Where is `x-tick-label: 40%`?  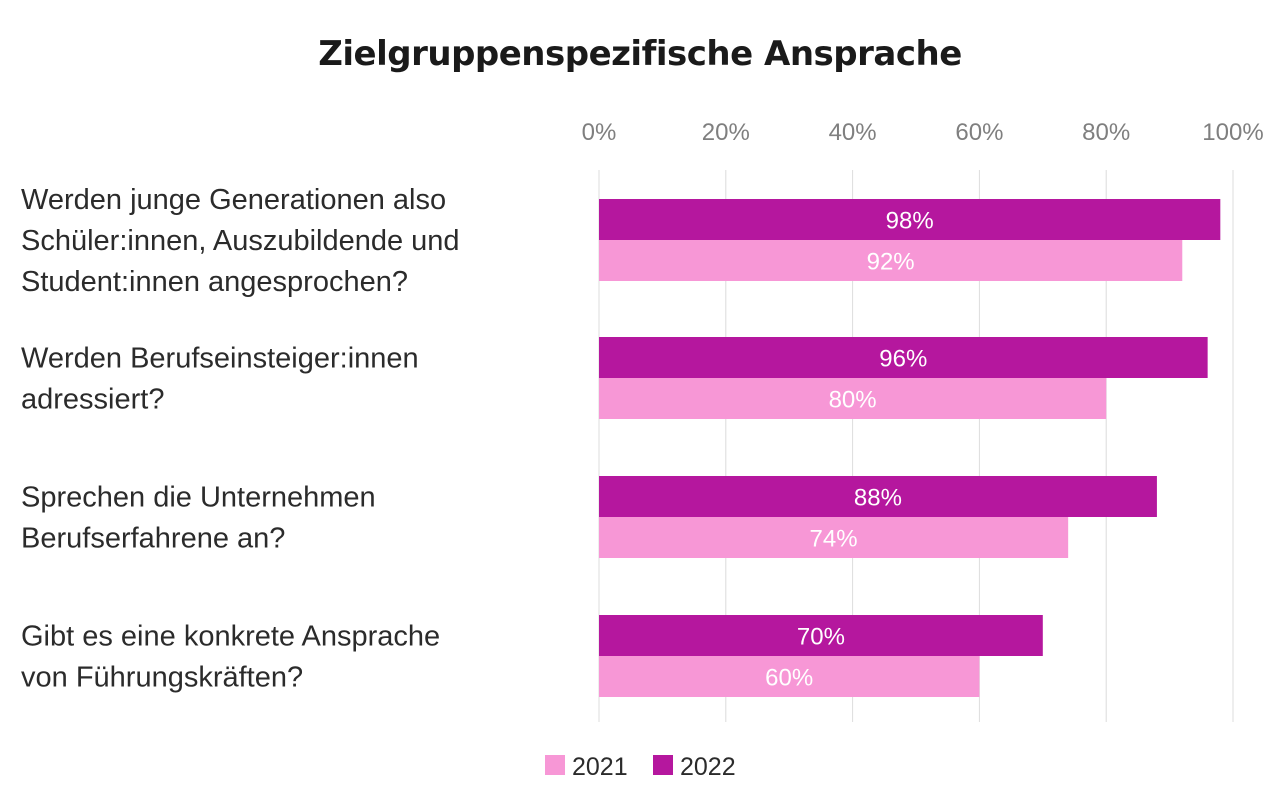
x-tick-label: 40% is located at coordinates (853, 132).